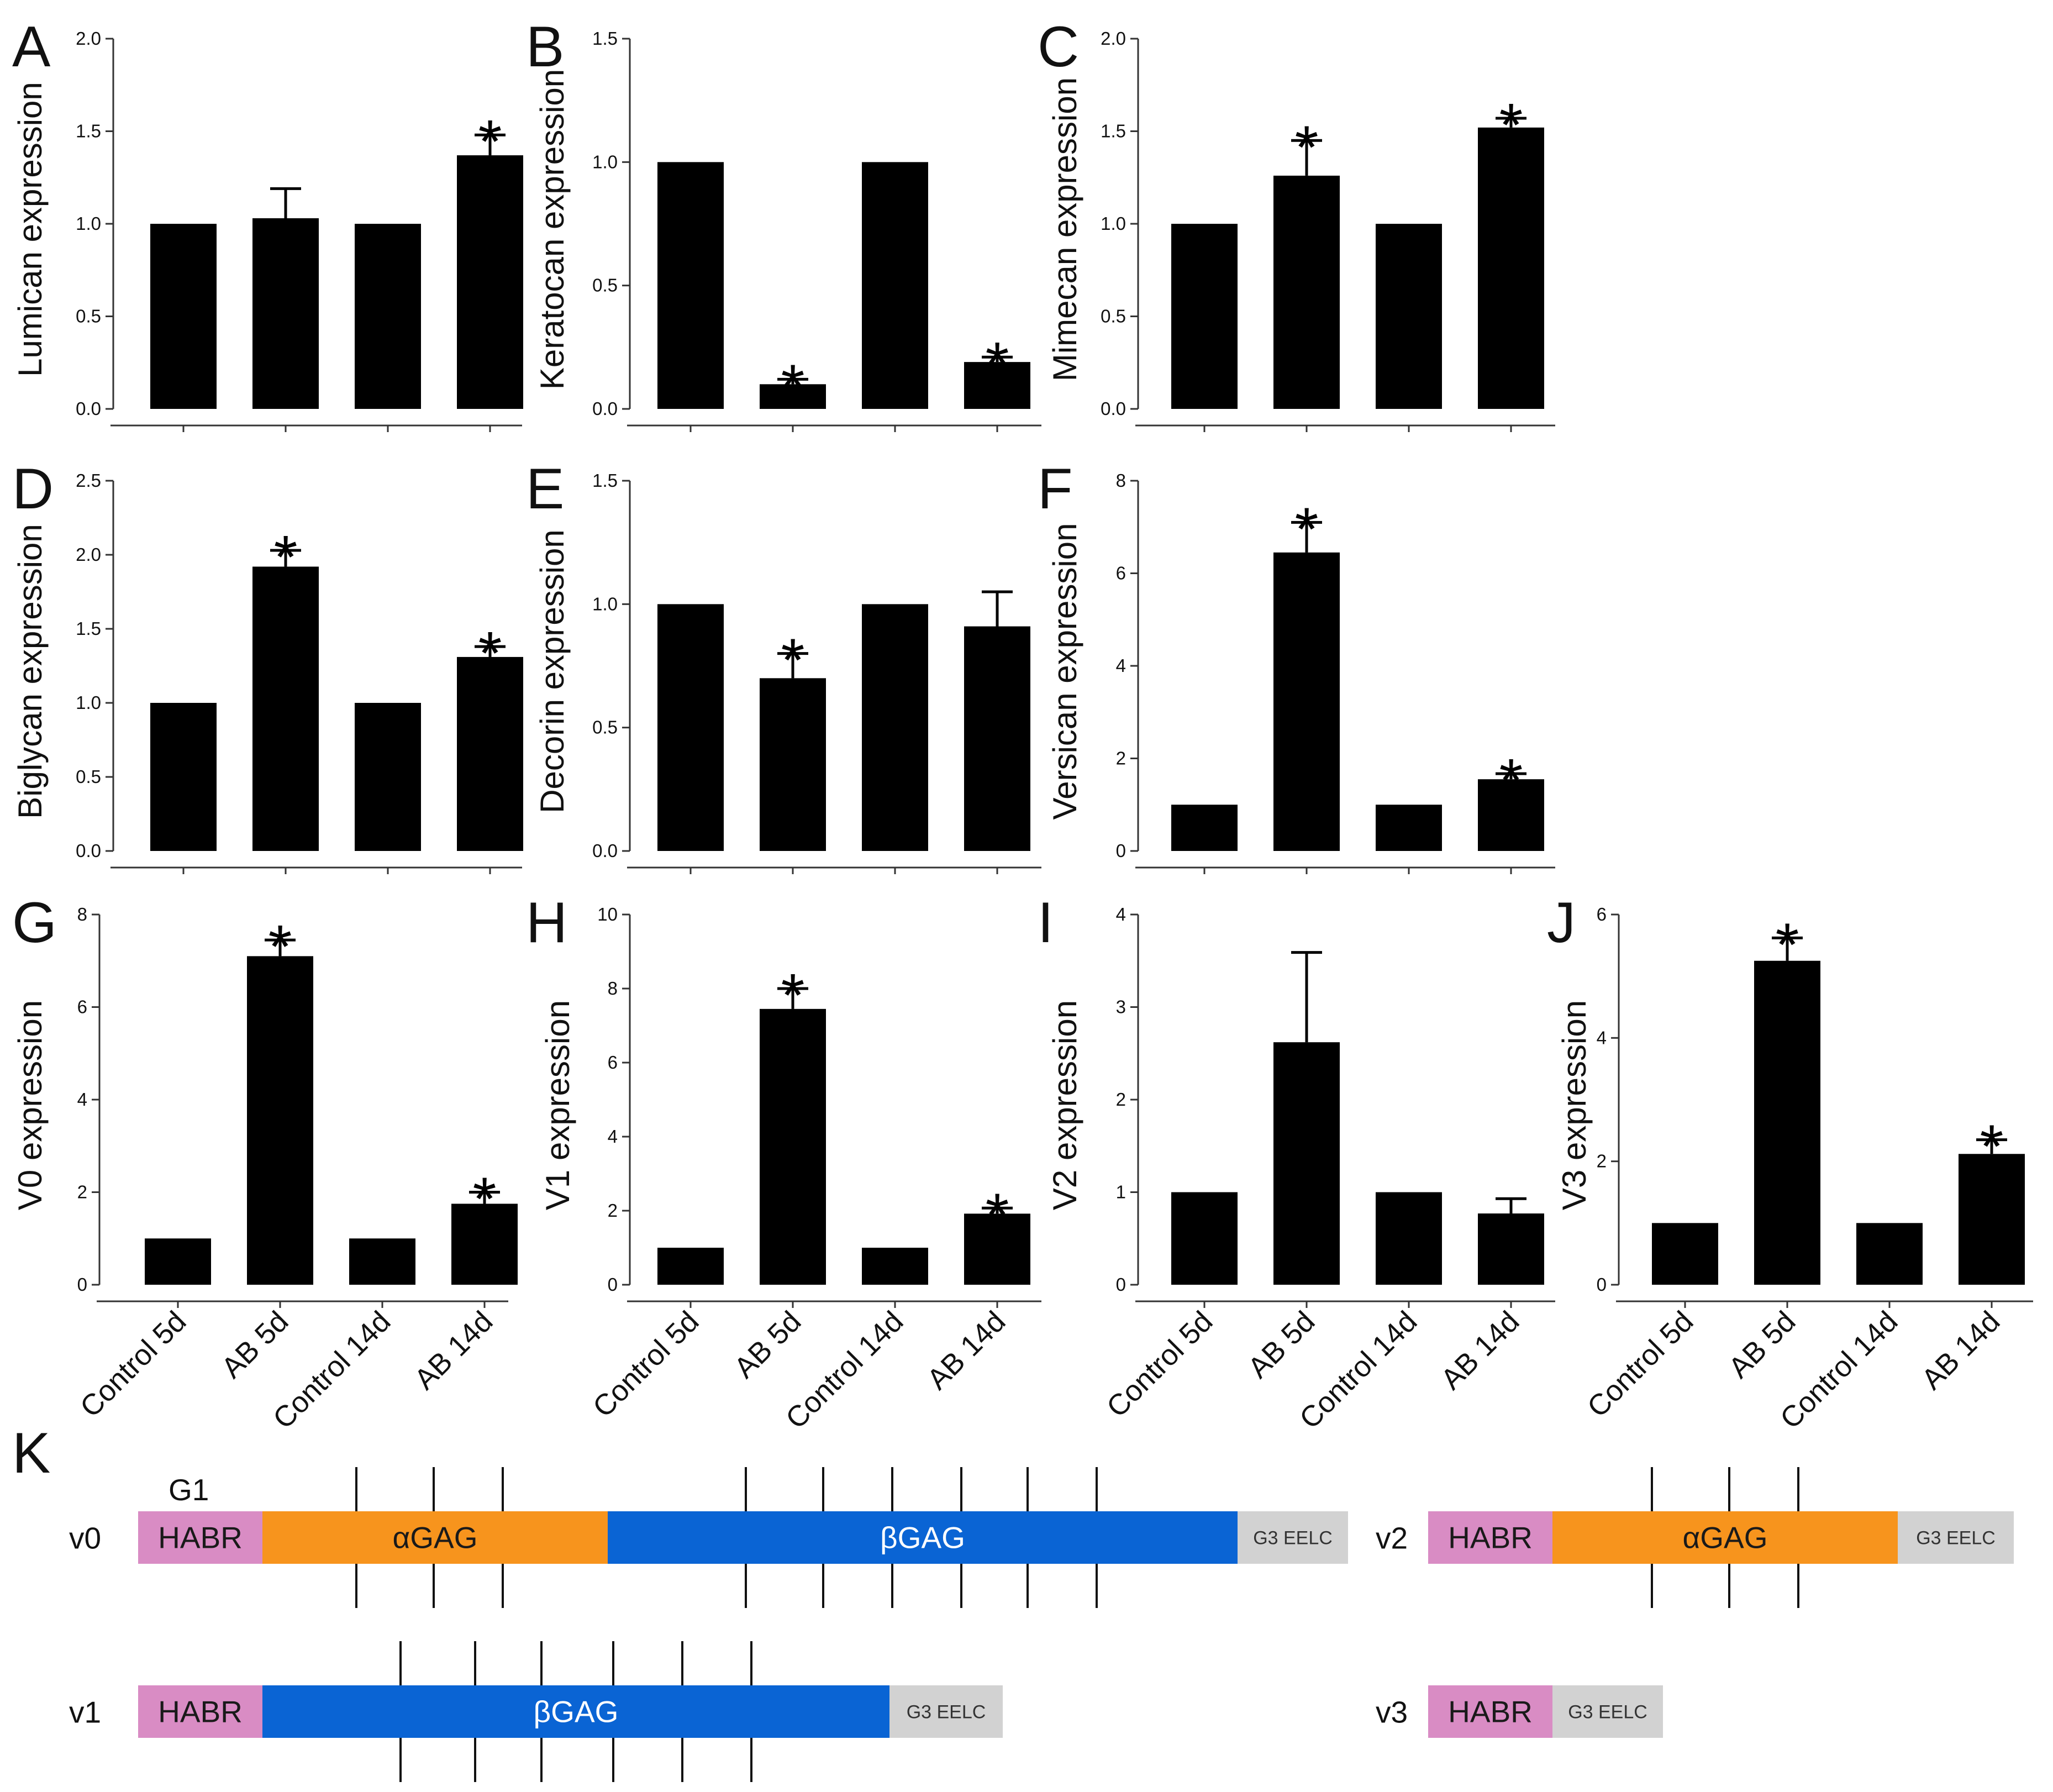 The height and width of the screenshot is (1792, 2053). Describe the element at coordinates (85, 1712) in the screenshot. I see `variant-label: v1` at that location.